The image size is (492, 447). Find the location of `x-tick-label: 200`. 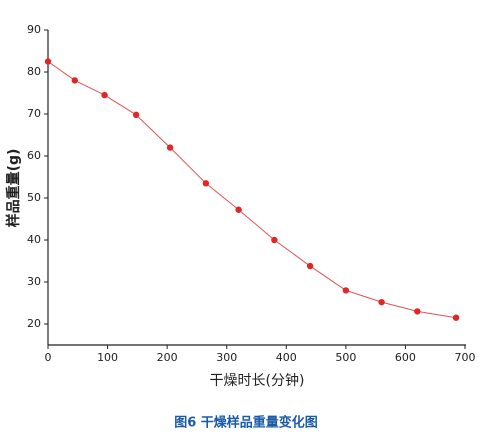

x-tick-label: 200 is located at coordinates (167, 357).